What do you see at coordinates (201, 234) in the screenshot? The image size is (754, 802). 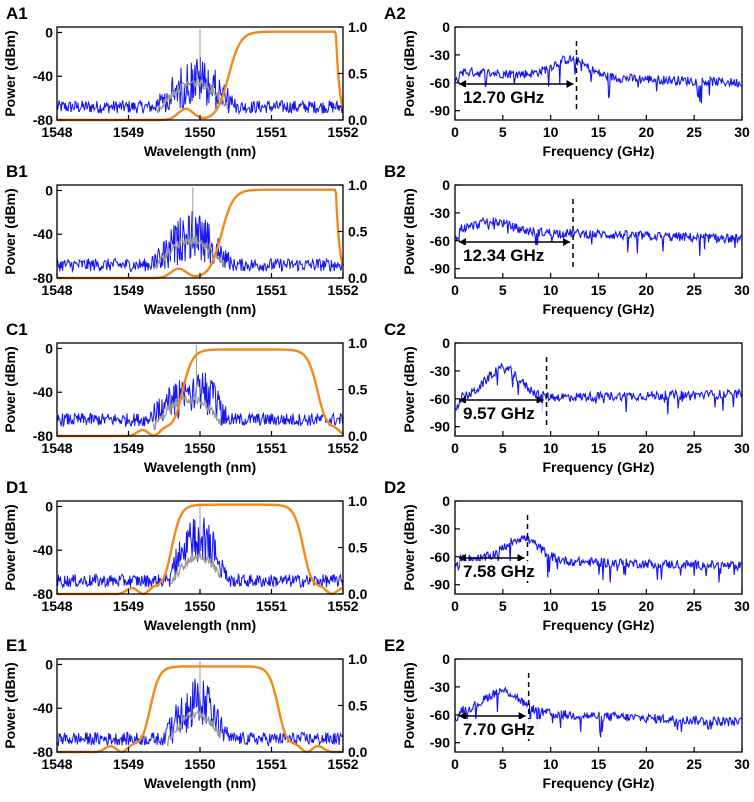 I see `panel-b1-filter-curve` at bounding box center [201, 234].